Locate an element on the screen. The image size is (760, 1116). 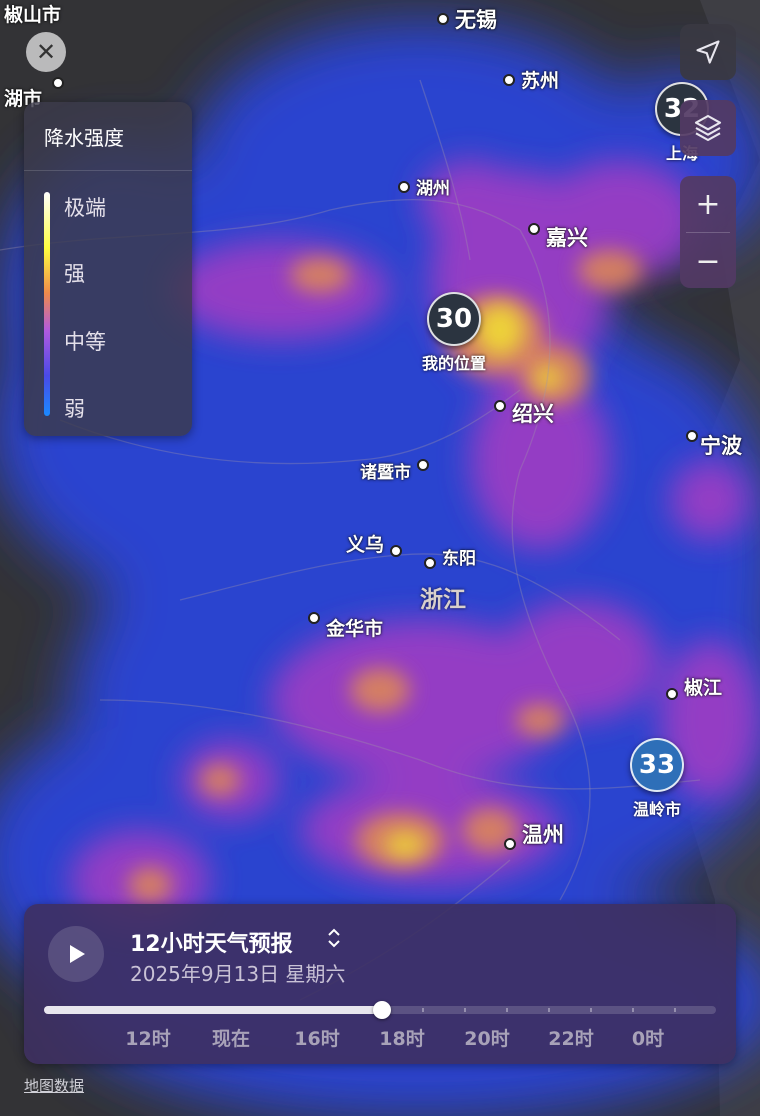
play-button is located at coordinates (76, 954).